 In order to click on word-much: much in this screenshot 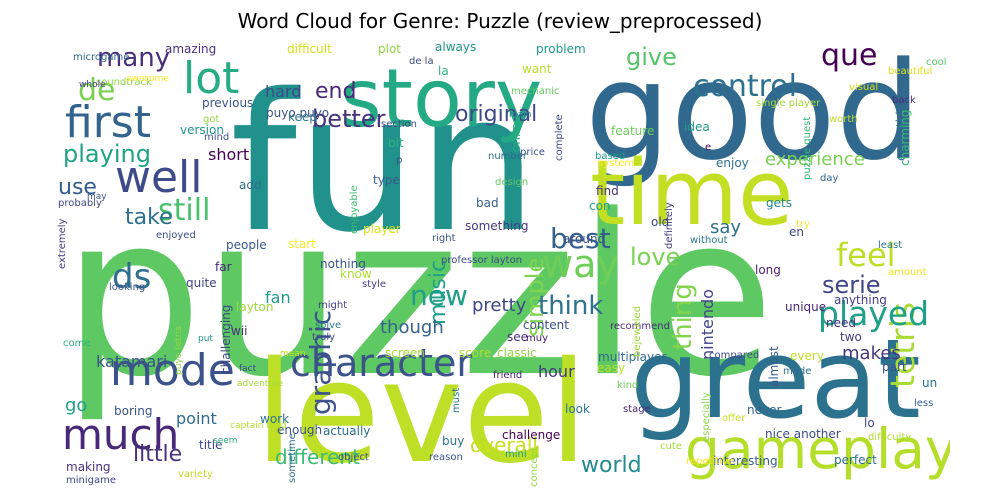, I will do `click(121, 434)`.